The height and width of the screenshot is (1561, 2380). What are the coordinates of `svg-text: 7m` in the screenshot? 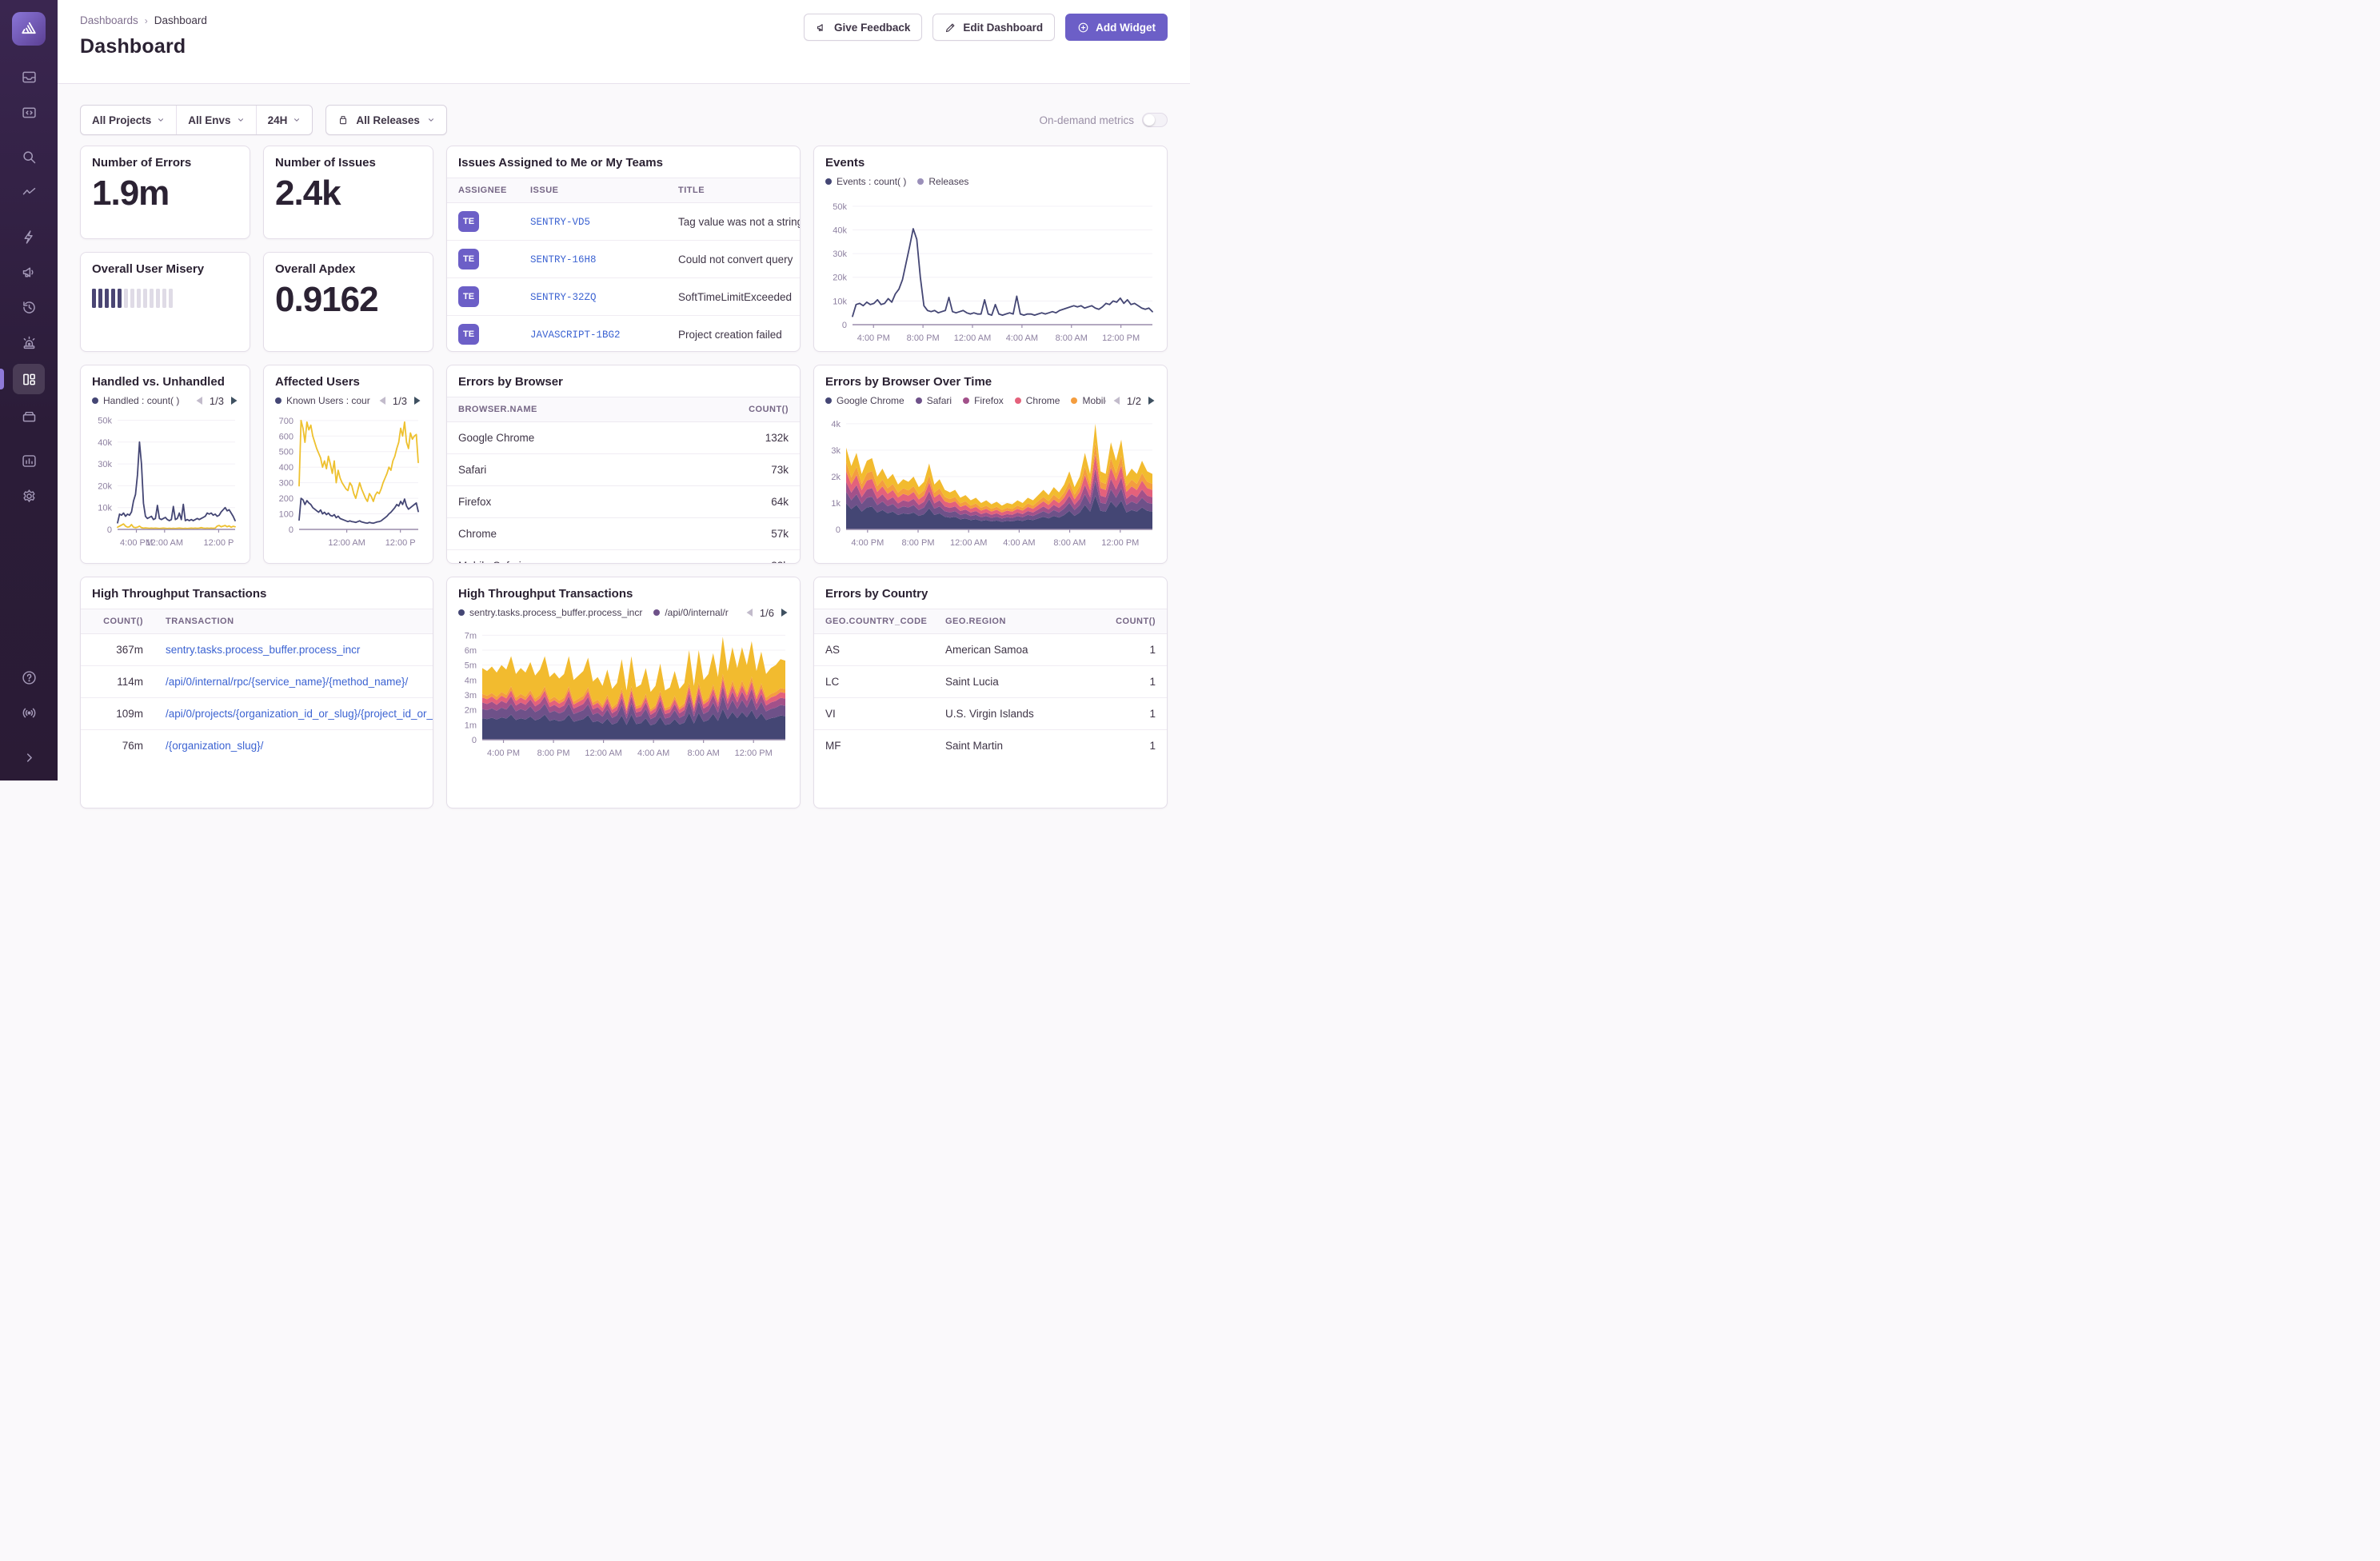 It's located at (471, 636).